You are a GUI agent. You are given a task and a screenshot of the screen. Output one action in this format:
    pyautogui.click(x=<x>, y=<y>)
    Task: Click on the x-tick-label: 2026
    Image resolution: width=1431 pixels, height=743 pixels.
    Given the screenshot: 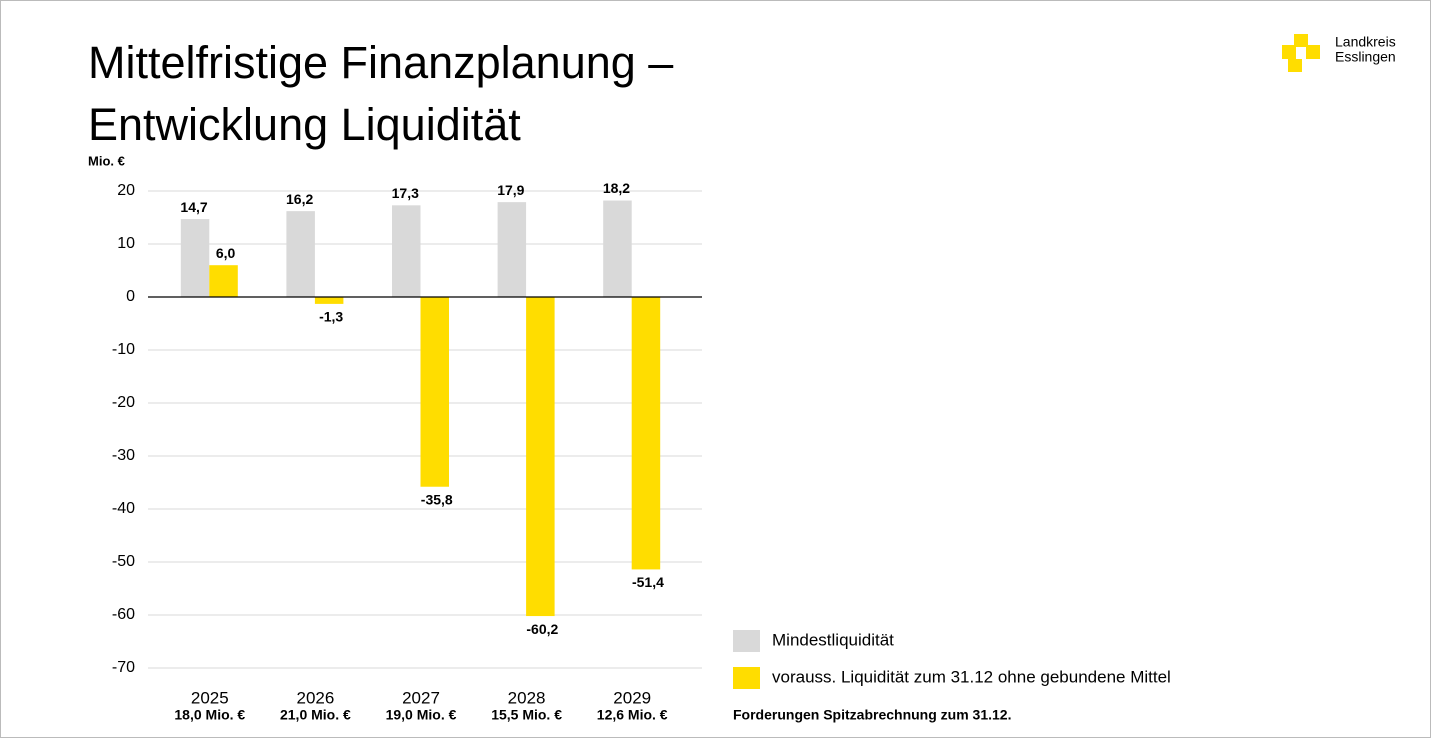 What is the action you would take?
    pyautogui.click(x=315, y=697)
    